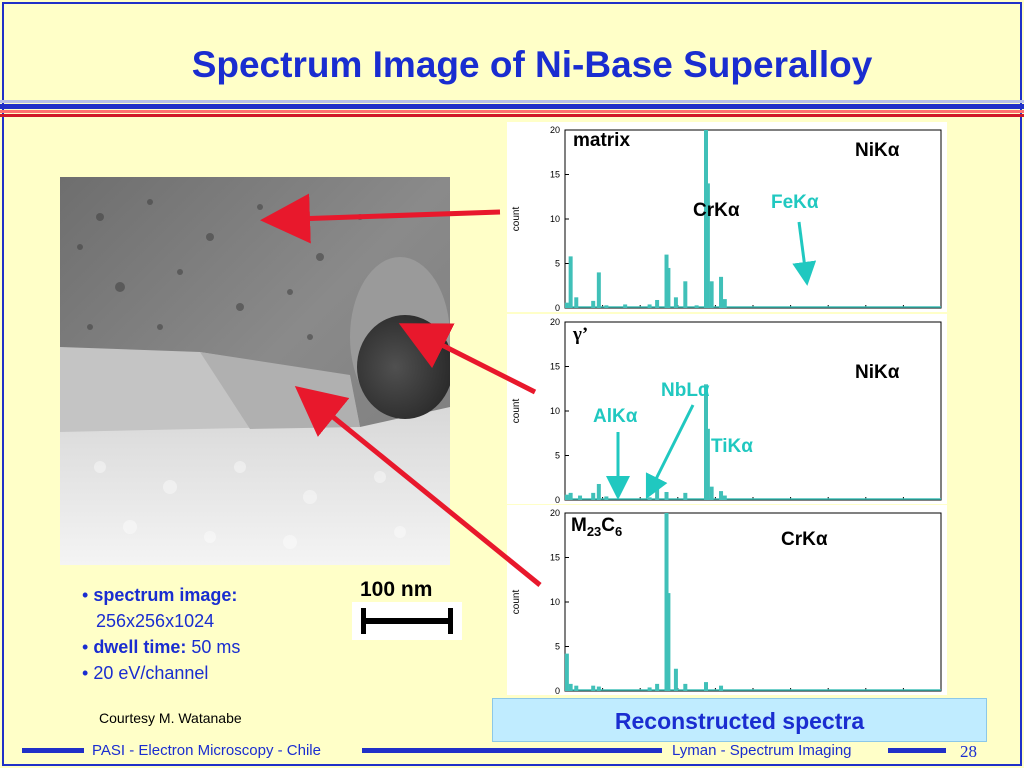 The width and height of the screenshot is (1024, 768). I want to click on footer-bar-left, so click(53, 750).